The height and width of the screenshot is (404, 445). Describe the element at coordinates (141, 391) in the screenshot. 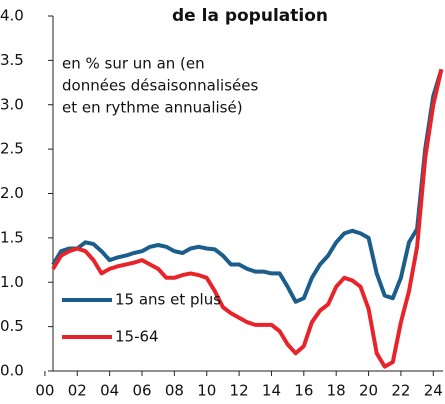

I see `x-tick-label: 06` at that location.